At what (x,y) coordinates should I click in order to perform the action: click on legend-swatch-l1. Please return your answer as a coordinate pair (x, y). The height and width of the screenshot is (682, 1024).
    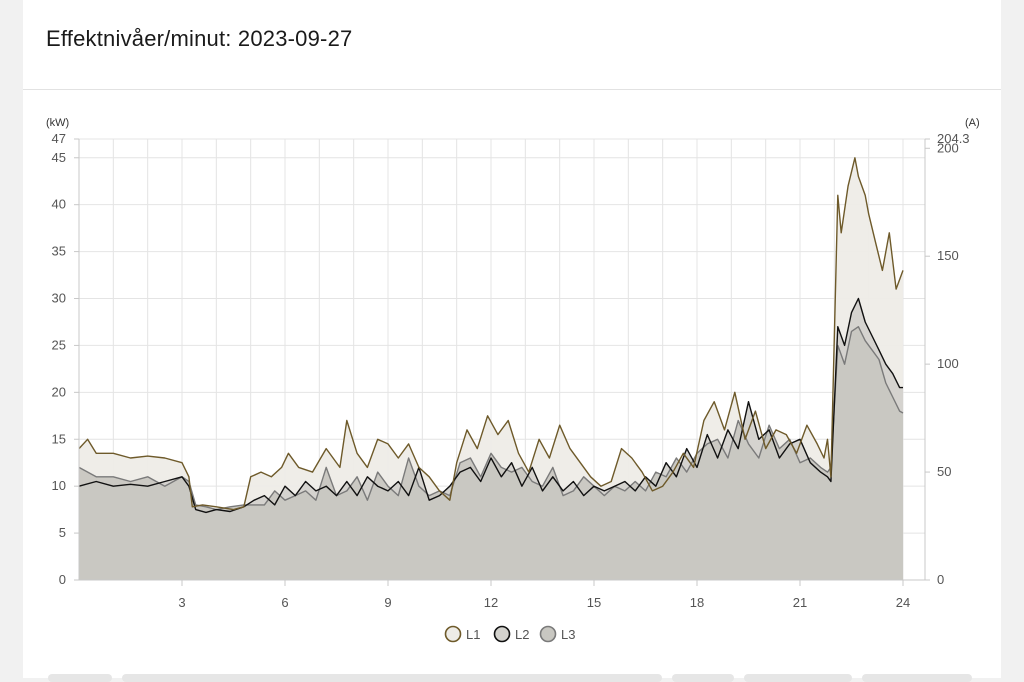
    Looking at the image, I should click on (453, 634).